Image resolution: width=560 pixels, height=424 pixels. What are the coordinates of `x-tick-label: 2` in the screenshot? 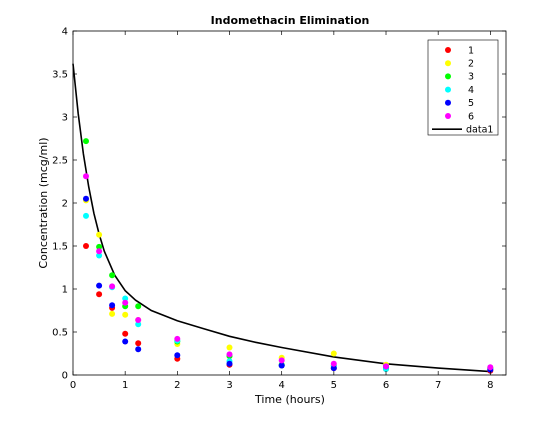 It's located at (177, 385).